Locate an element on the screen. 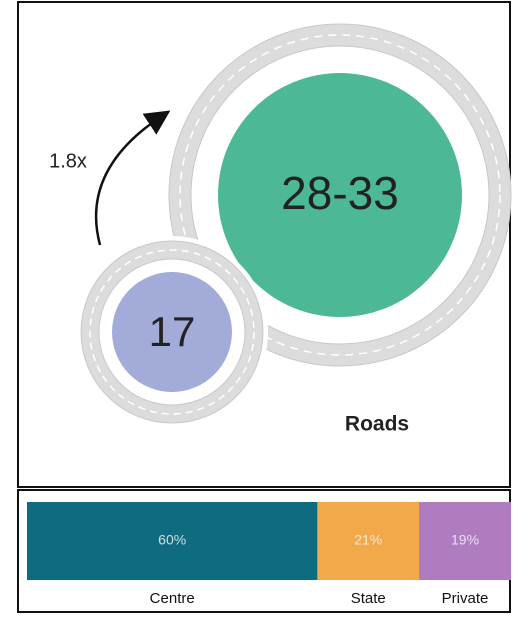  caption: Roads is located at coordinates (377, 424).